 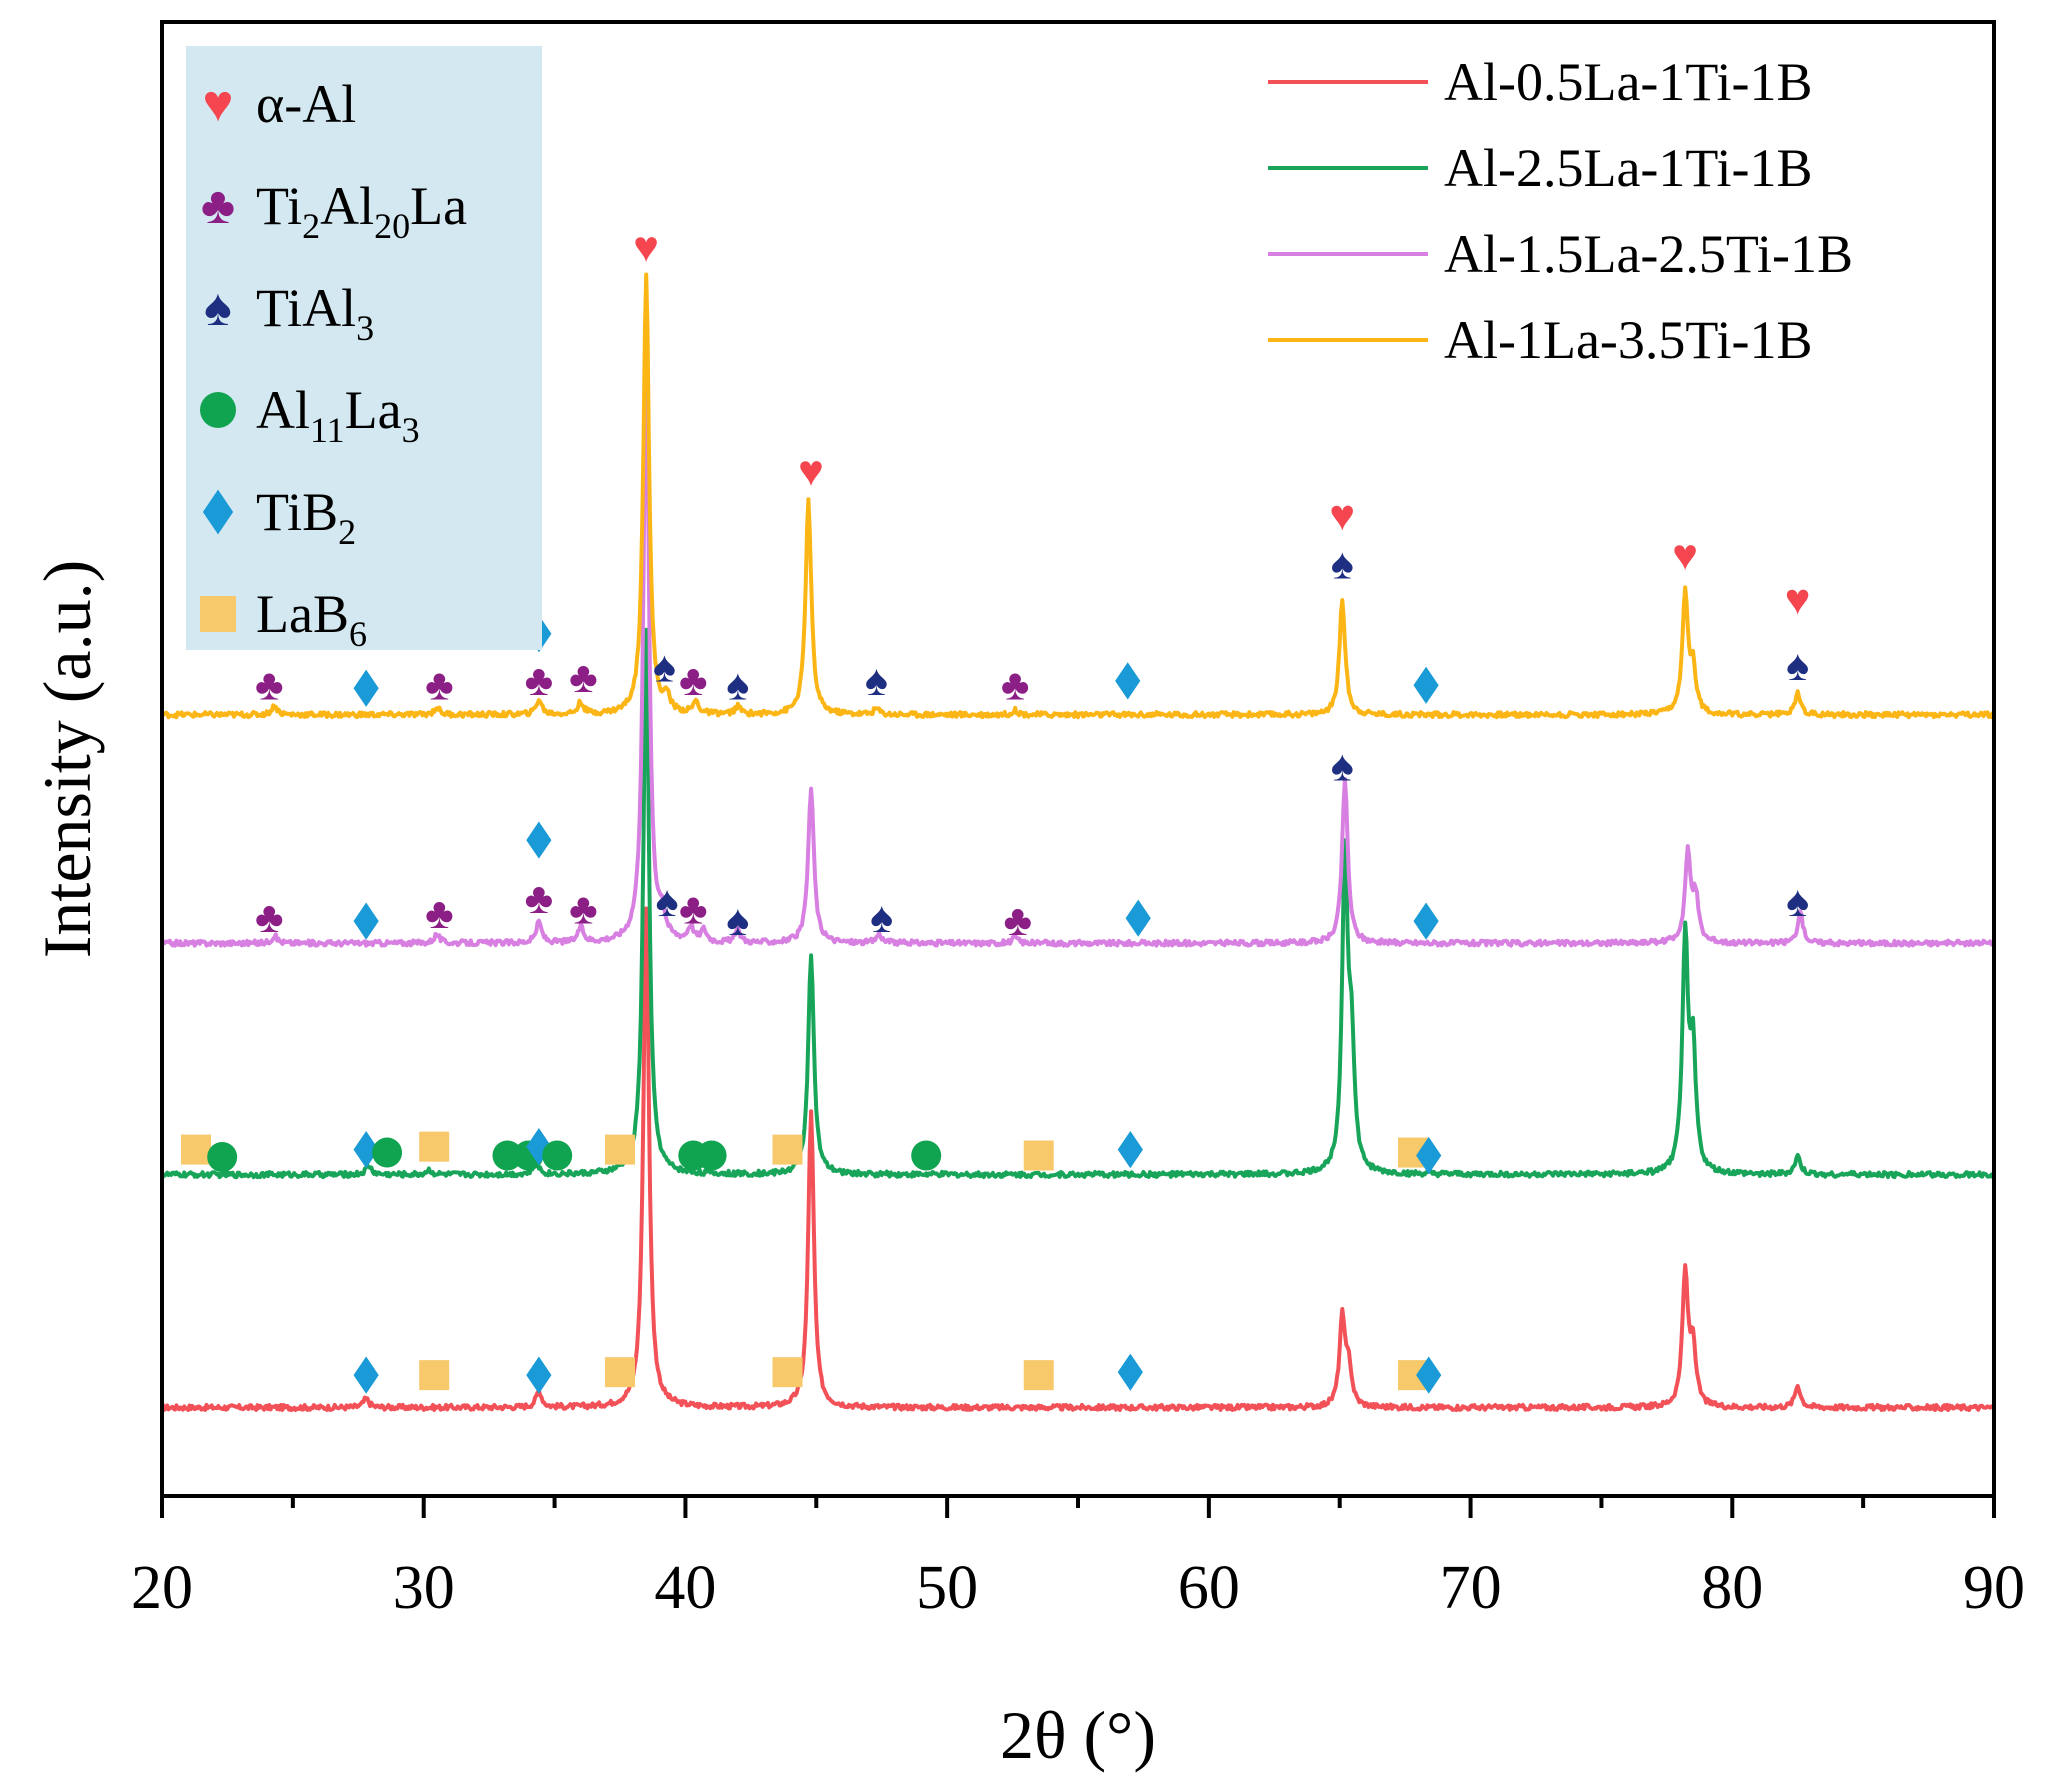 What do you see at coordinates (1038, 1375) in the screenshot?
I see `marker-0-5-lab6` at bounding box center [1038, 1375].